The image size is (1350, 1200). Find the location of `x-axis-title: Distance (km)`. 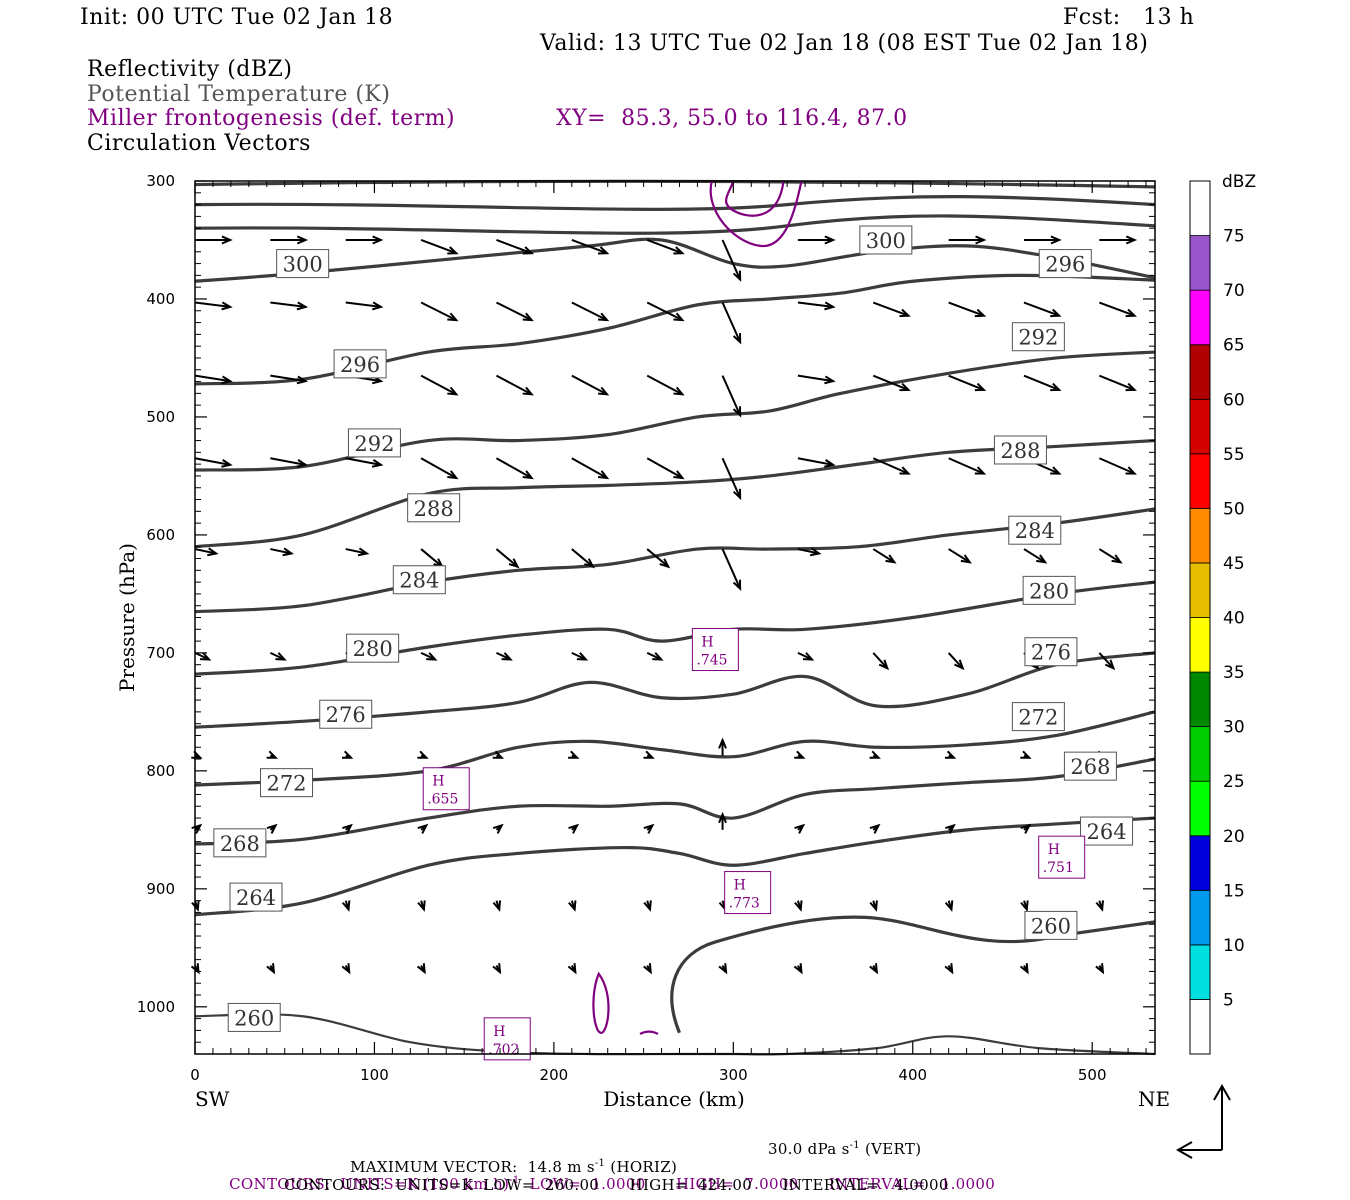

x-axis-title: Distance (km) is located at coordinates (674, 1099).